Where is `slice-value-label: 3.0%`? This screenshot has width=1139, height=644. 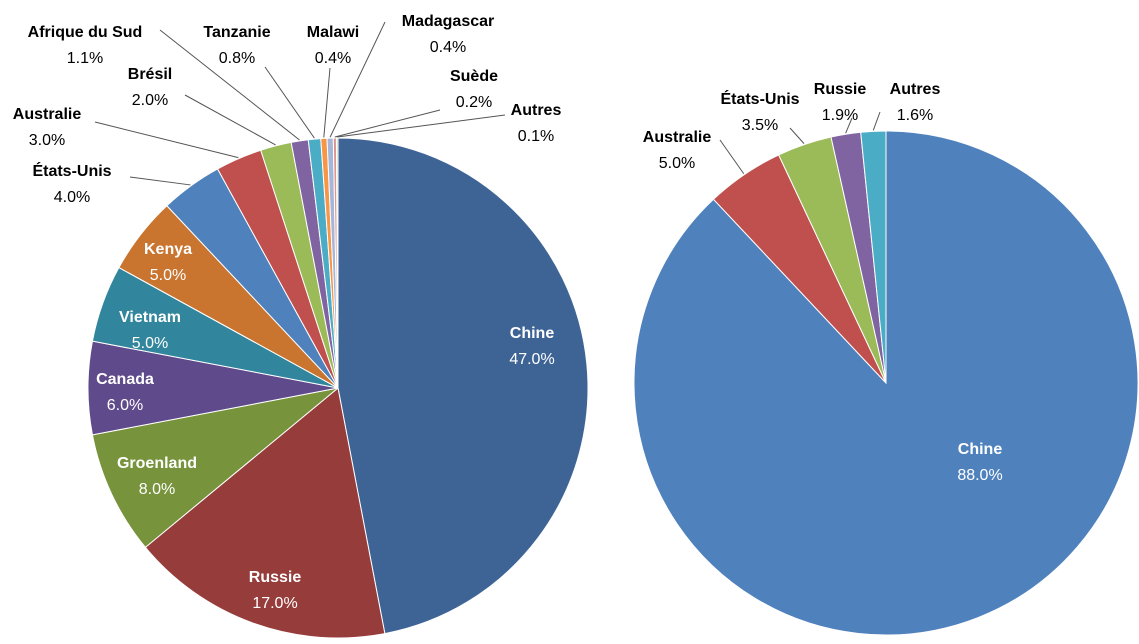 slice-value-label: 3.0% is located at coordinates (47, 140).